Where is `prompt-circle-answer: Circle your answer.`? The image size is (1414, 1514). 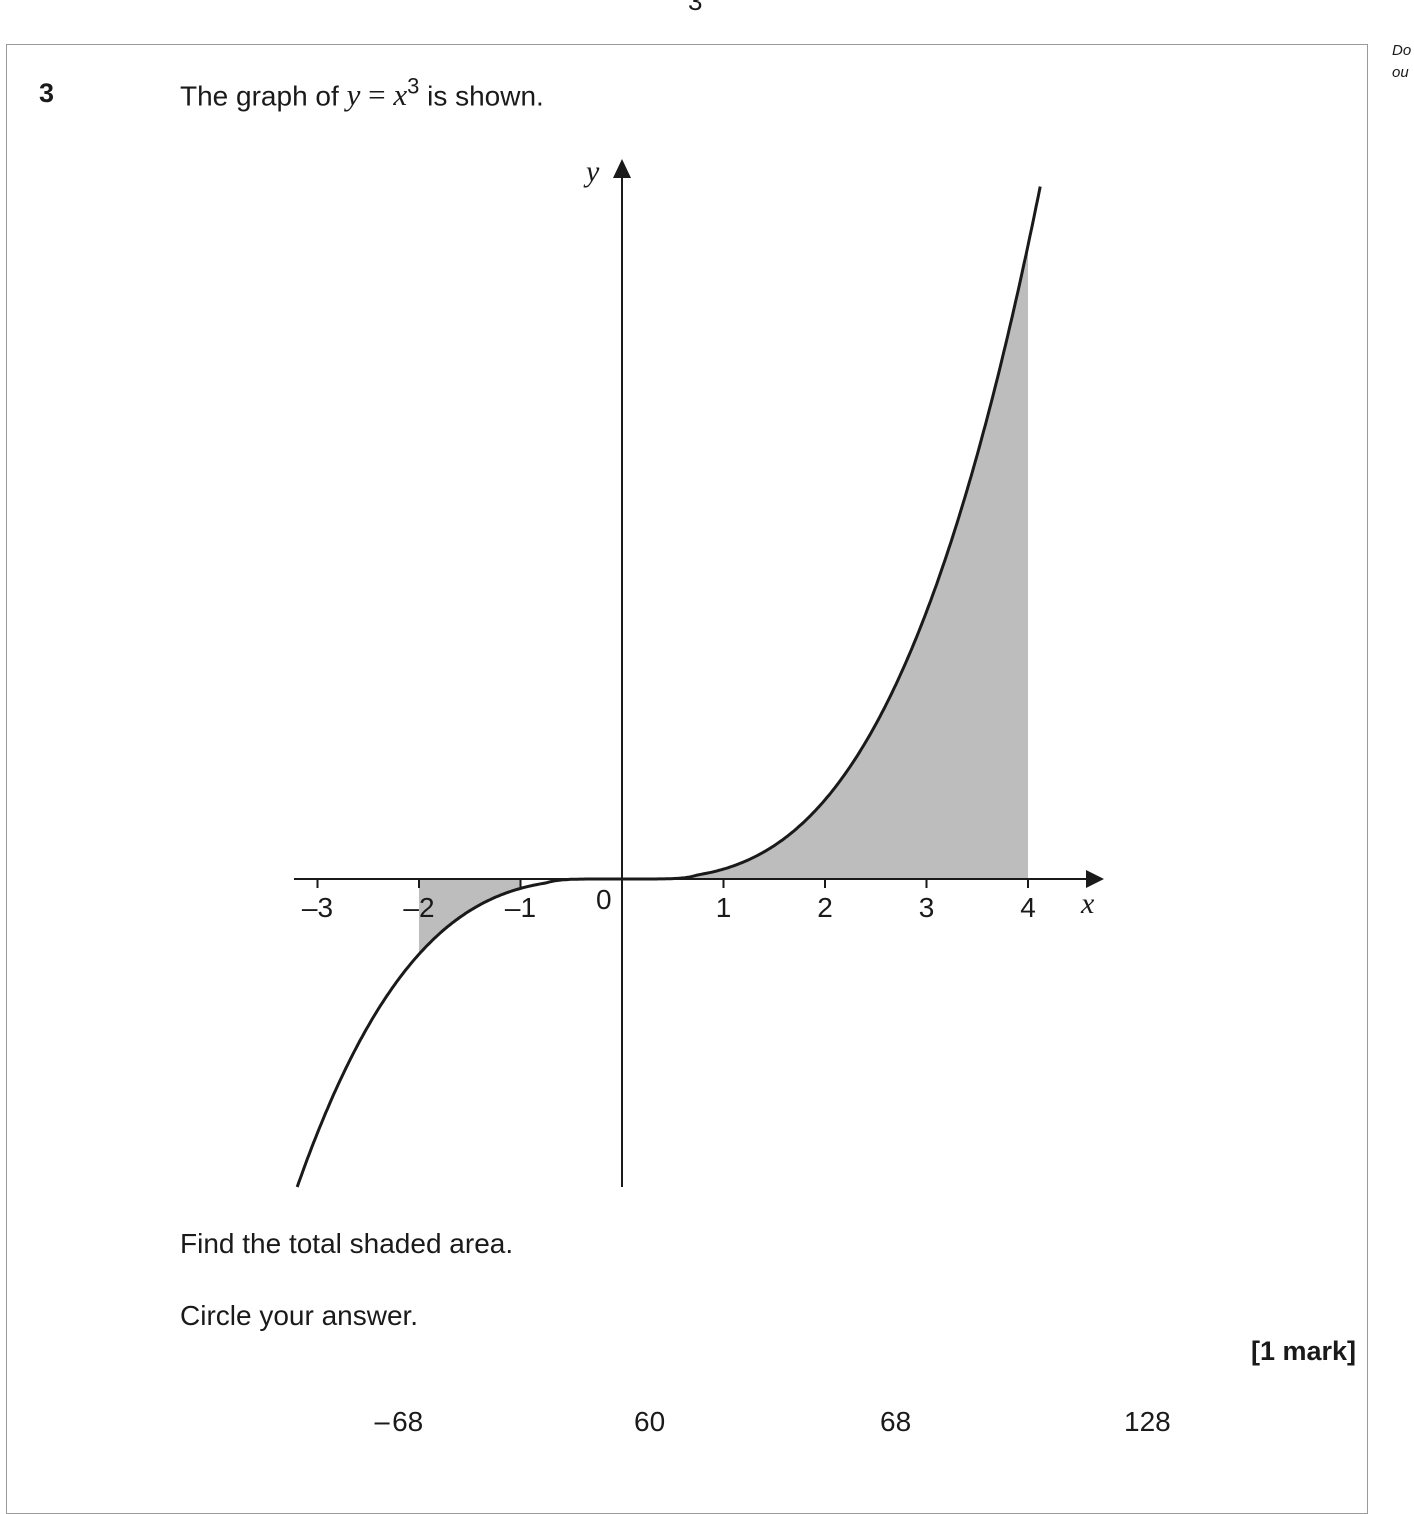
prompt-circle-answer: Circle your answer. is located at coordinates (299, 1315).